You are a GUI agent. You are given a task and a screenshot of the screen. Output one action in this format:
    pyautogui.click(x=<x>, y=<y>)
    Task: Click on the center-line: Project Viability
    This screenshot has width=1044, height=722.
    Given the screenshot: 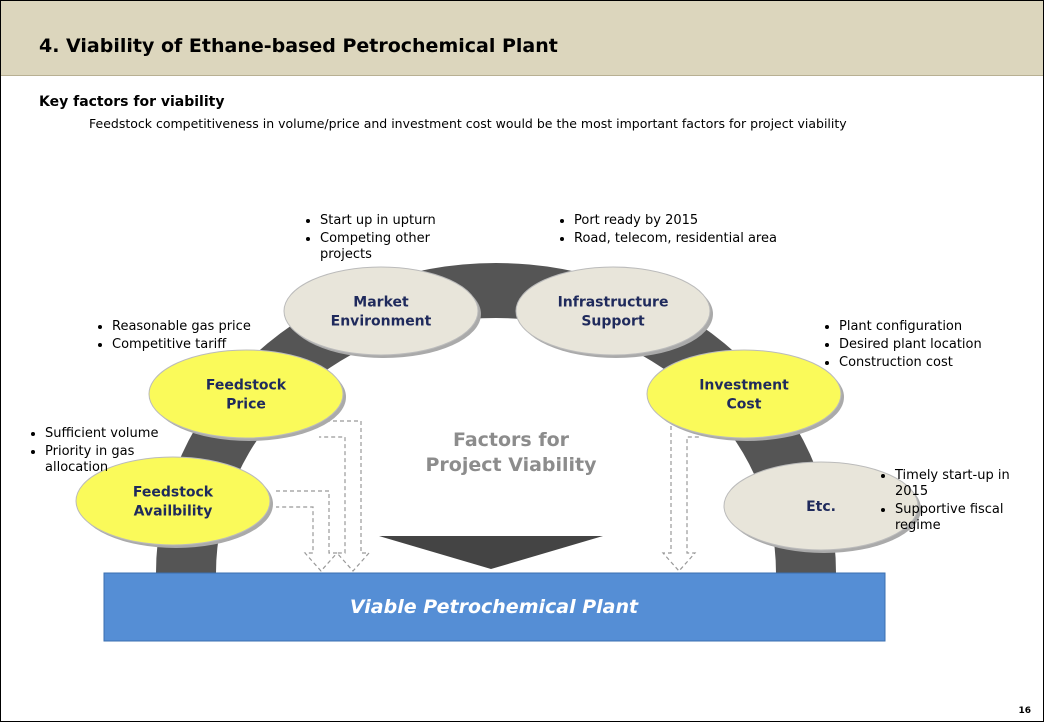 What is the action you would take?
    pyautogui.click(x=511, y=465)
    